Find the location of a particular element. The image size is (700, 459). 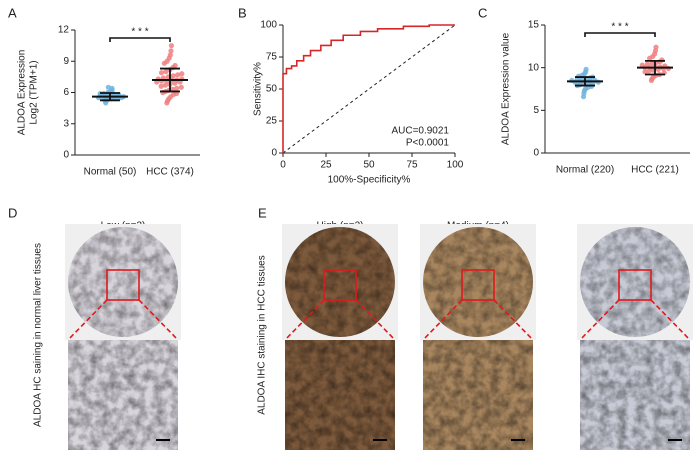

x-tick-label: Normal (220) is located at coordinates (585, 170).